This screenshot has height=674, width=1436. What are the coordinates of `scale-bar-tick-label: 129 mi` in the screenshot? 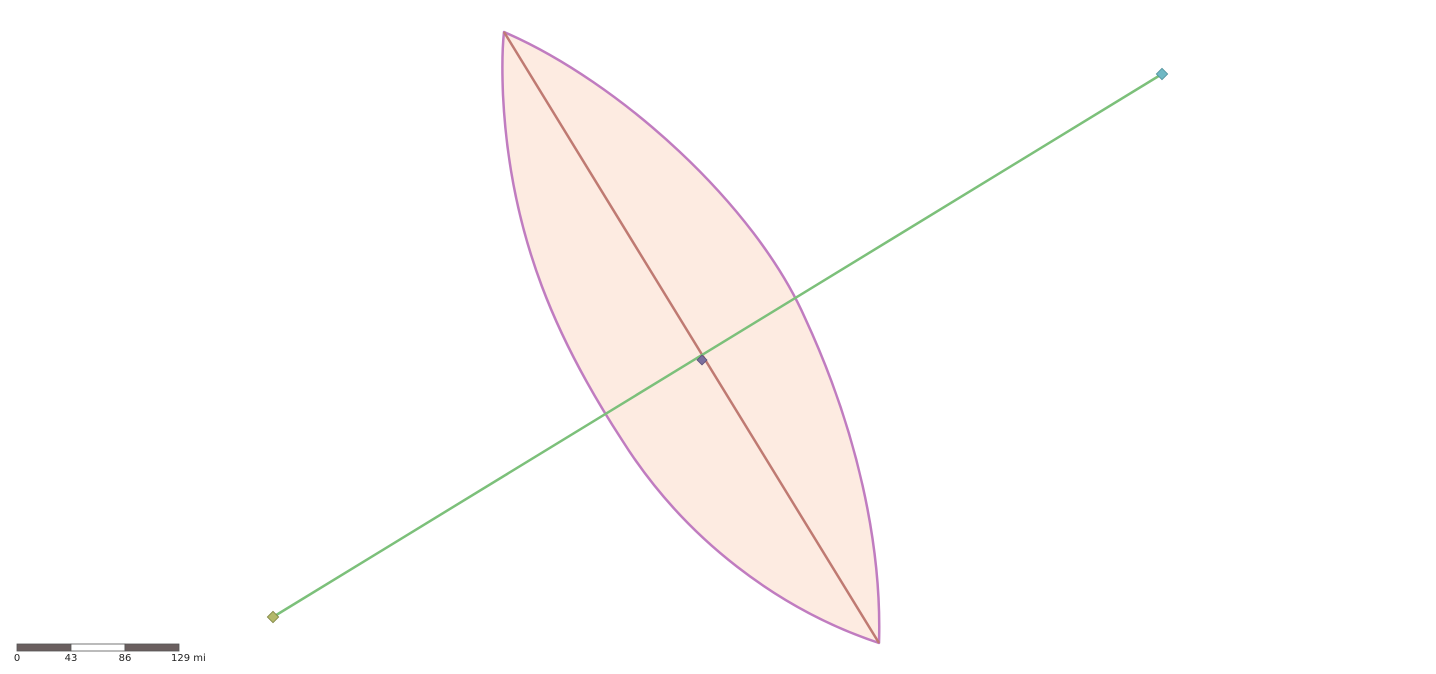 It's located at (188, 658).